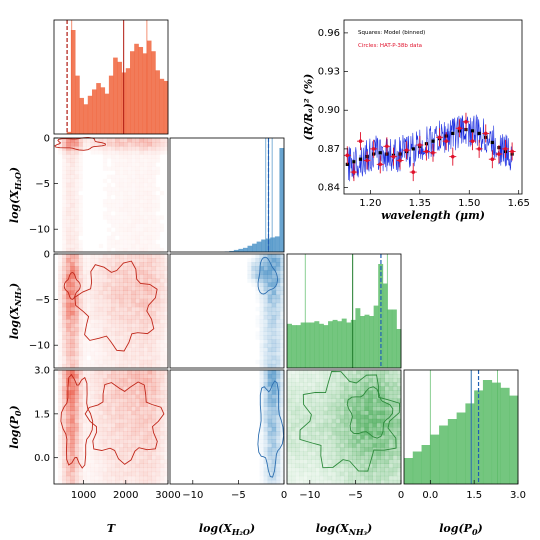  I want to click on x-axis-label-subscript: NH₃, so click(358, 532).